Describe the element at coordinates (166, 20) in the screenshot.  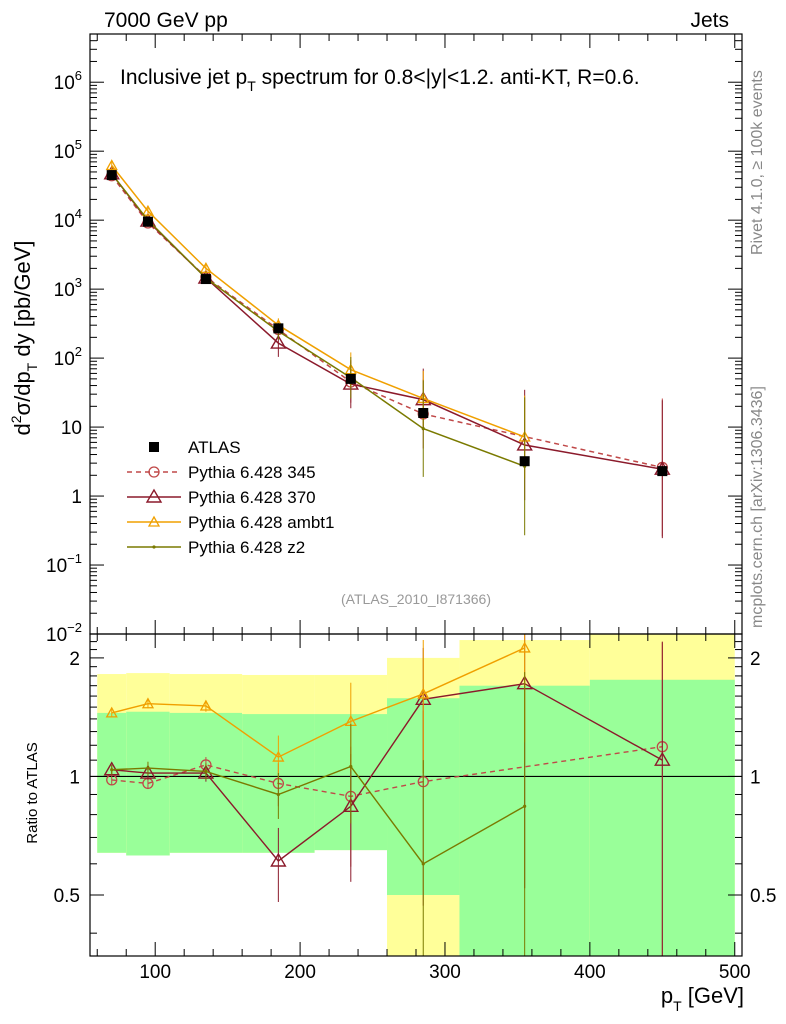
I see `header-left: 7000 GeV pp` at that location.